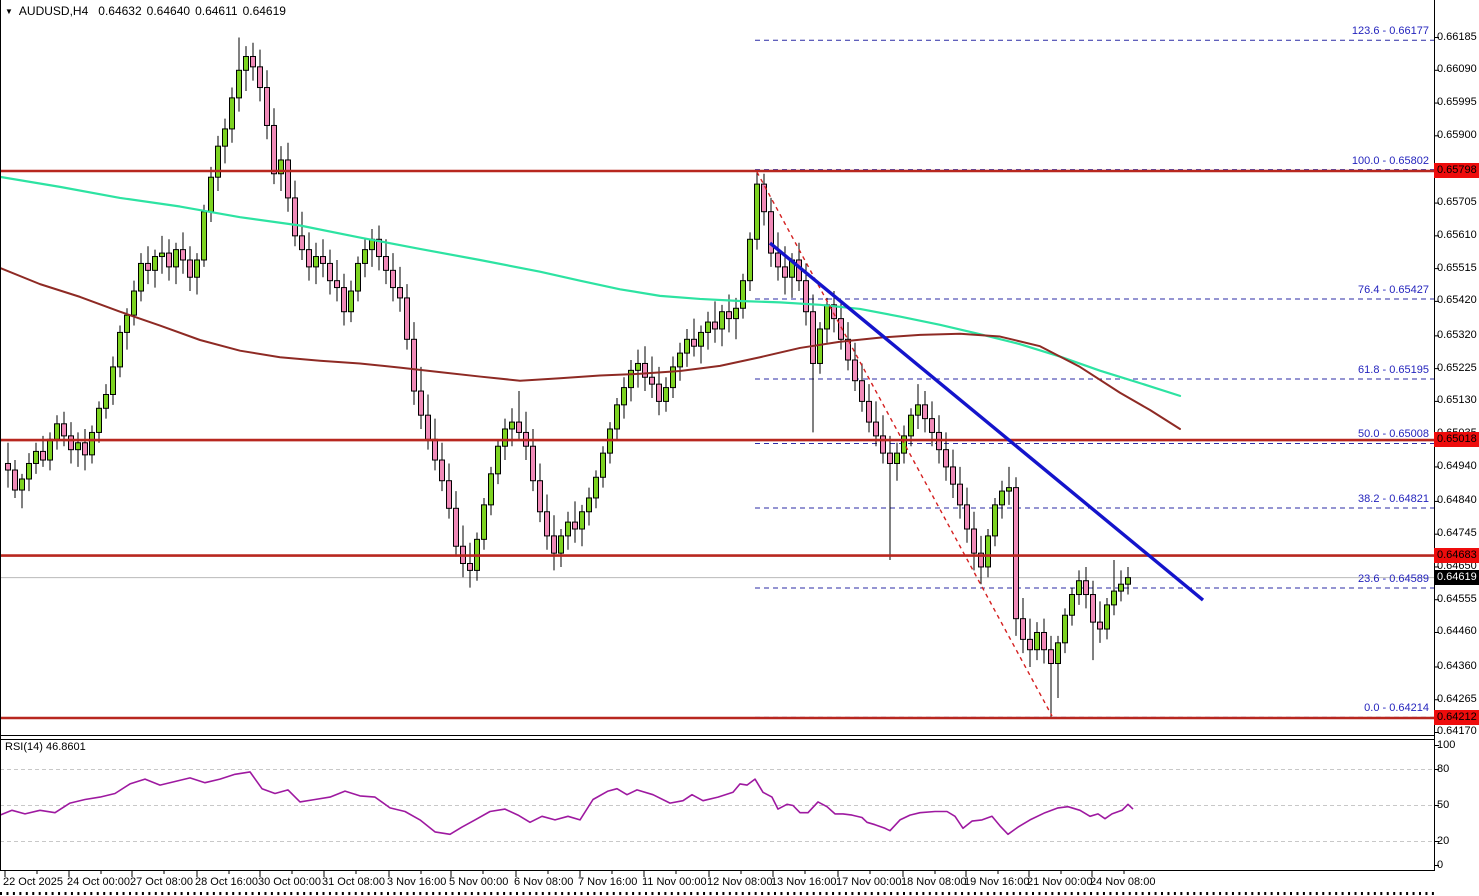 This screenshot has height=896, width=1479. What do you see at coordinates (590, 348) in the screenshot?
I see `maroon-moving-average-line` at bounding box center [590, 348].